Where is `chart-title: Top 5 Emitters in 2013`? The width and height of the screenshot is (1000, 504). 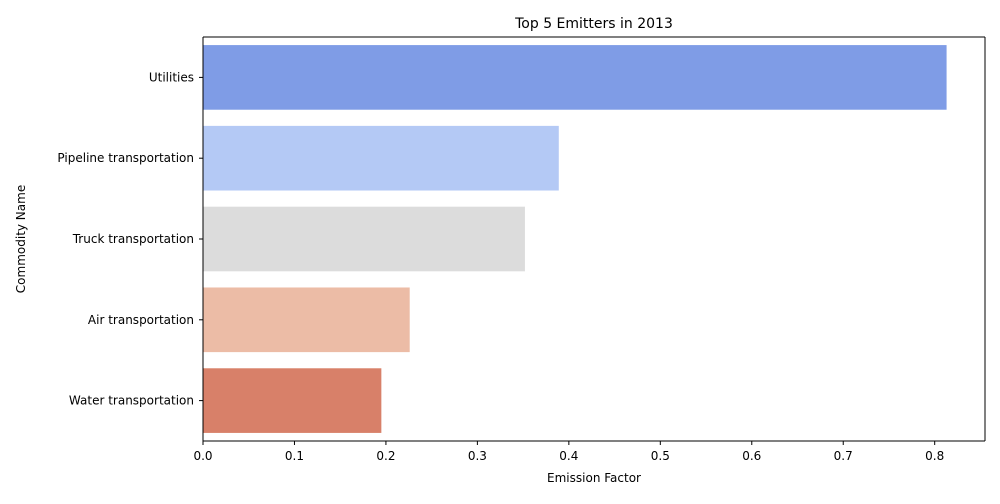
chart-title: Top 5 Emitters in 2013 is located at coordinates (593, 24).